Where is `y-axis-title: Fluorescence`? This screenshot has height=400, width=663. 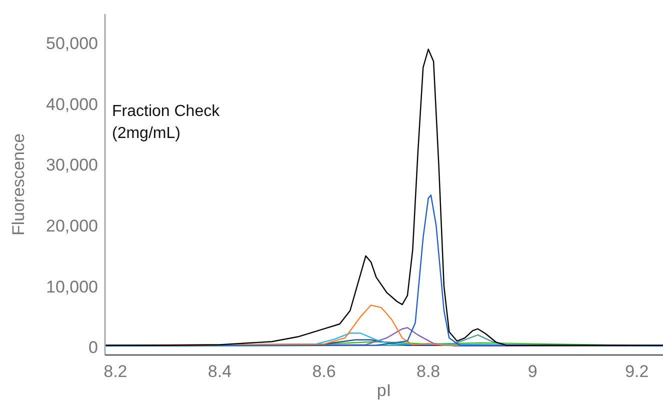 y-axis-title: Fluorescence is located at coordinates (18, 184).